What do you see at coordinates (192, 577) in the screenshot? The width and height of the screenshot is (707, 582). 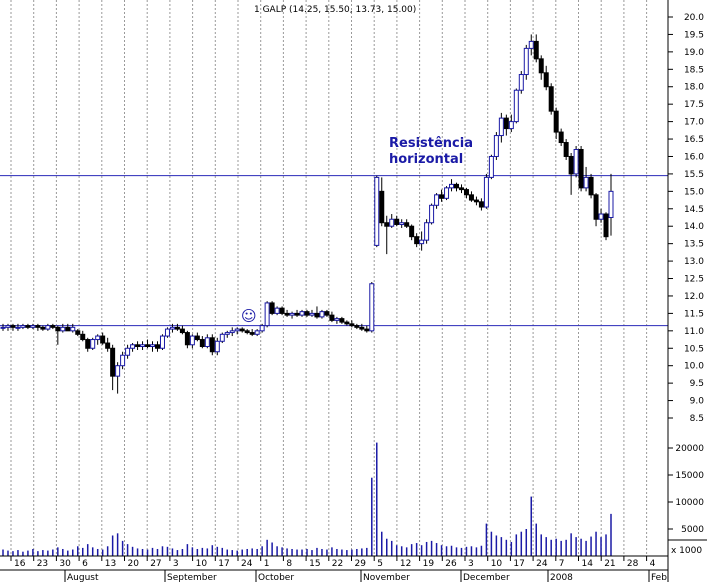 I see `x-month-label: September` at bounding box center [192, 577].